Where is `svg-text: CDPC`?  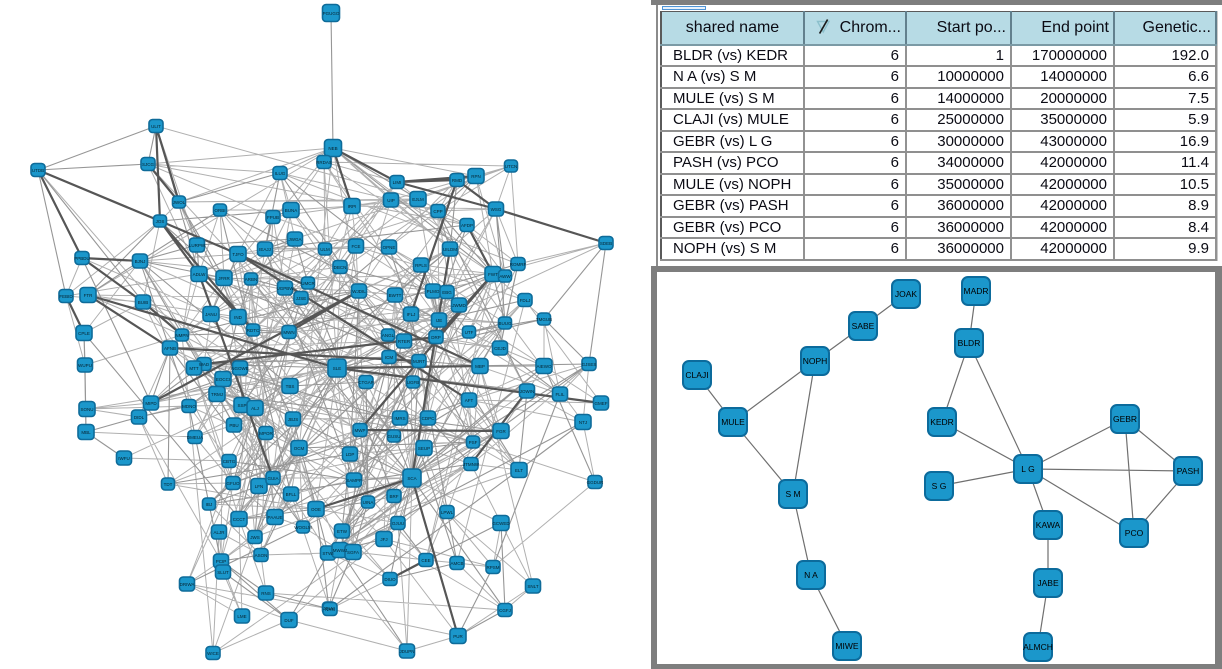
svg-text: CDPC is located at coordinates (429, 418).